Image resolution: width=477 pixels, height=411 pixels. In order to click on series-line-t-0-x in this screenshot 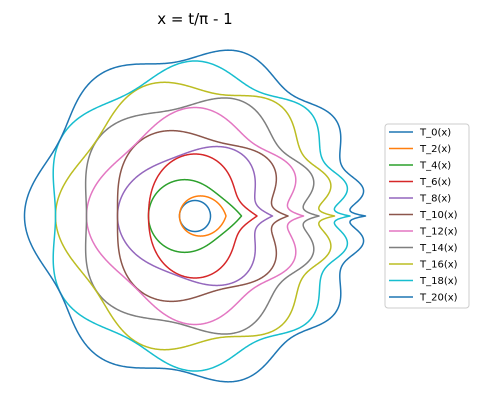, I will do `click(195, 216)`.